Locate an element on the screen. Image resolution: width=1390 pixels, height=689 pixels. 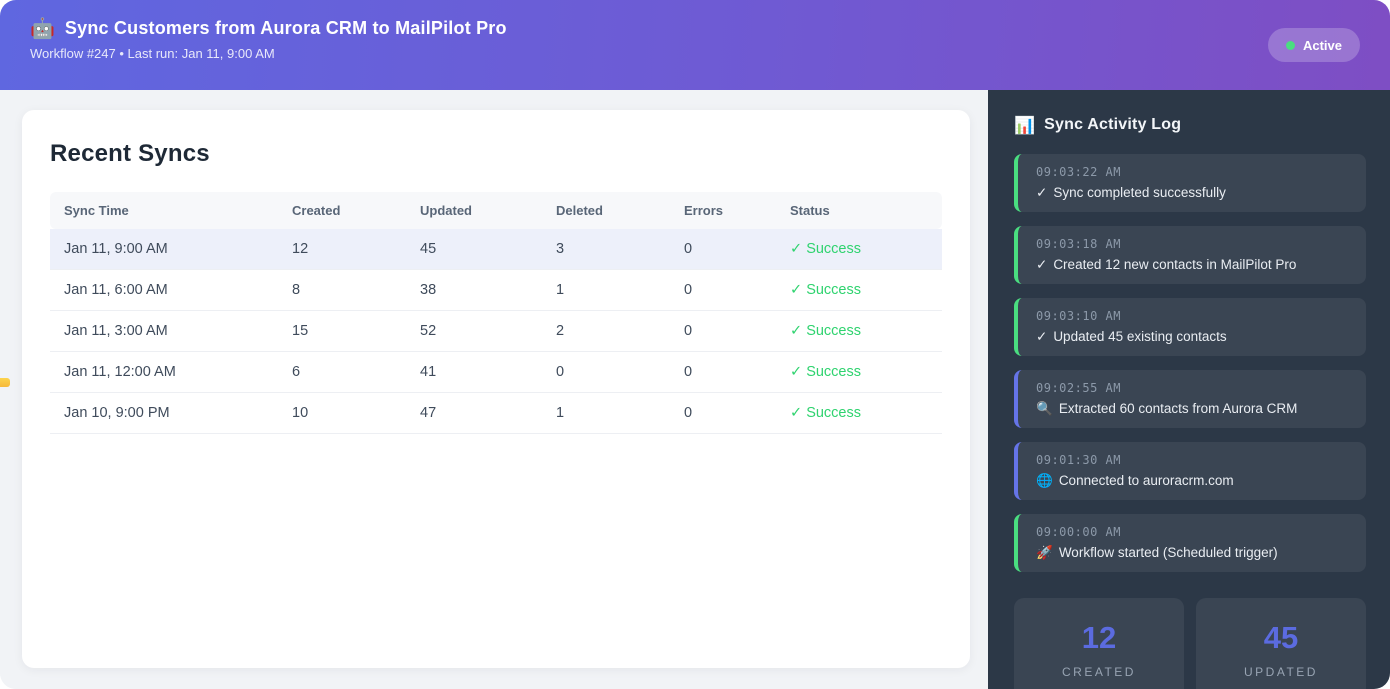
cell-sync-time: Jan 11, 9:00 AM is located at coordinates (164, 249).